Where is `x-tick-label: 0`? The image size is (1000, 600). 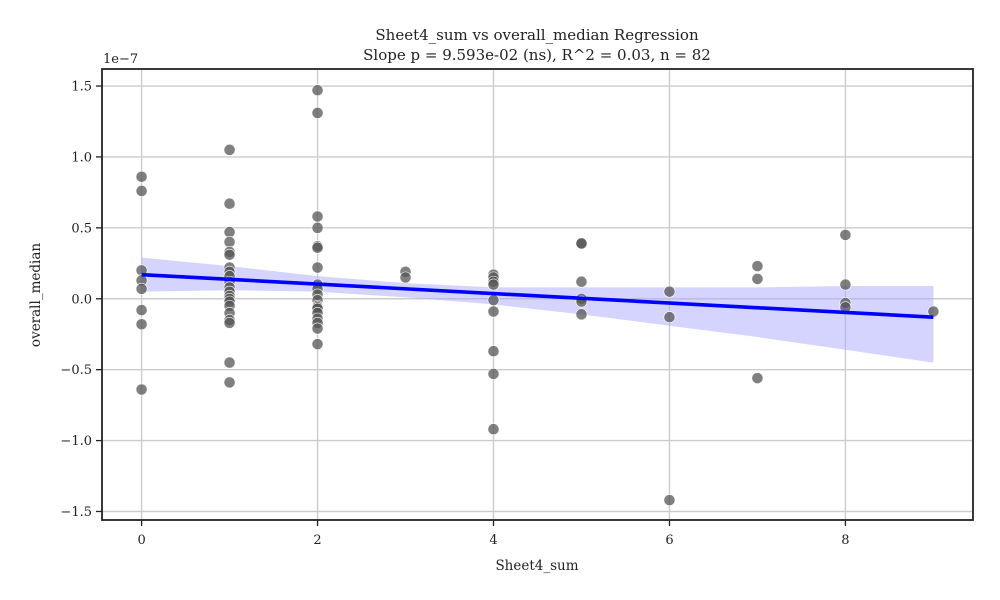 x-tick-label: 0 is located at coordinates (141, 540).